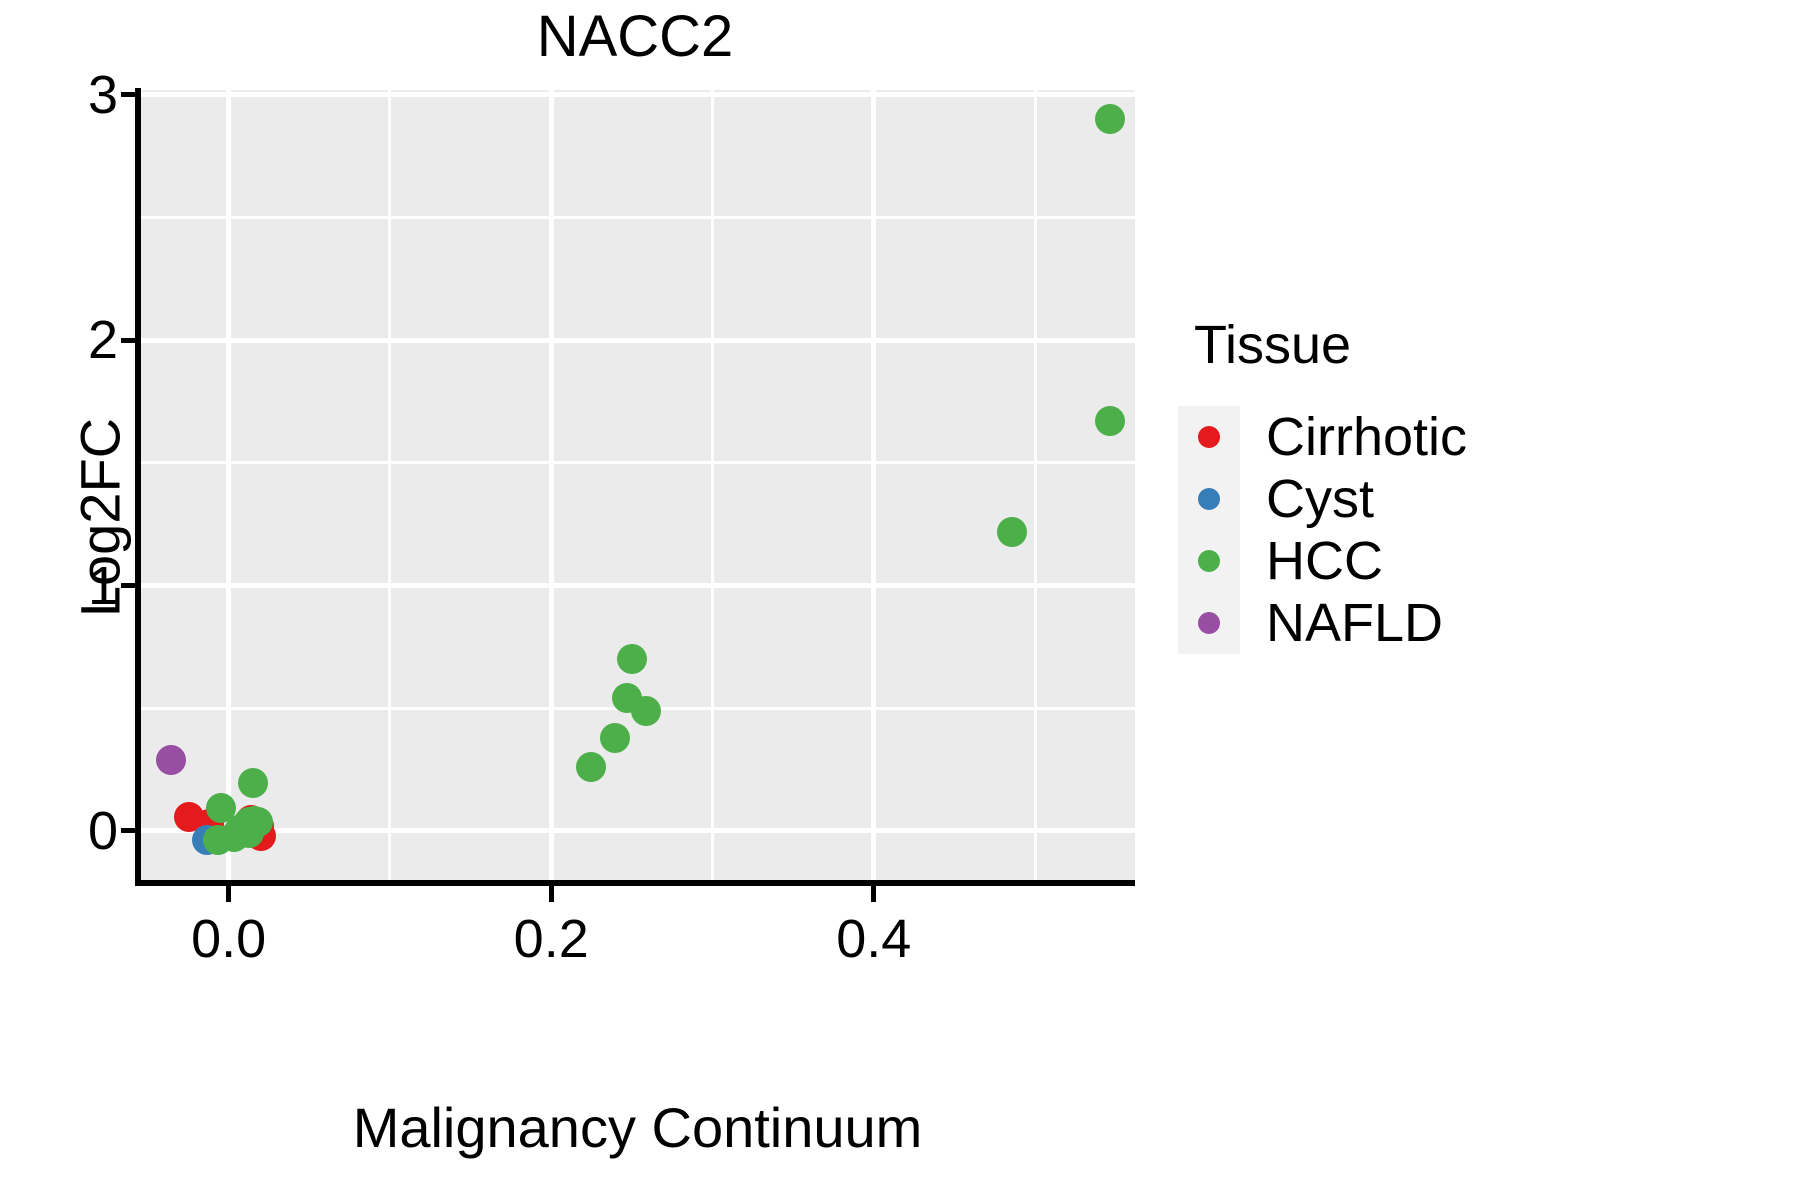  Describe the element at coordinates (1478, 499) in the screenshot. I see `legend-item-cyst: Cyst` at that location.